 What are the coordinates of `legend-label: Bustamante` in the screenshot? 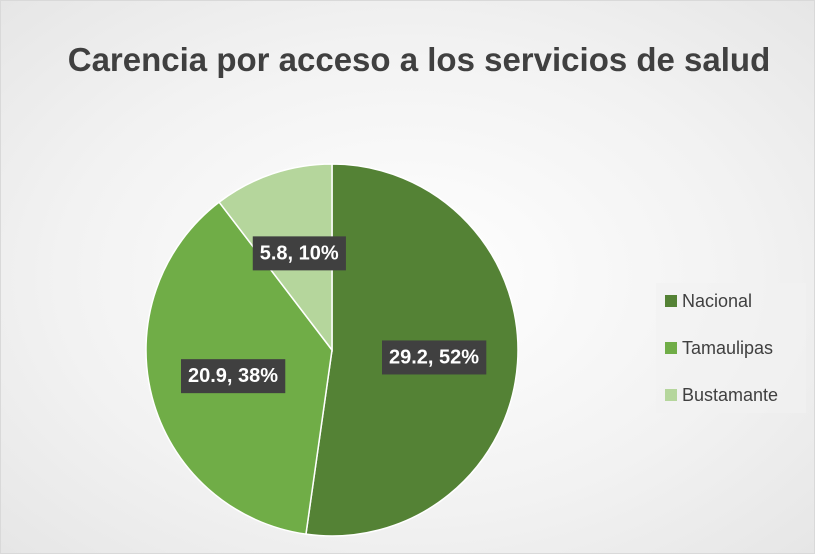 It's located at (730, 395).